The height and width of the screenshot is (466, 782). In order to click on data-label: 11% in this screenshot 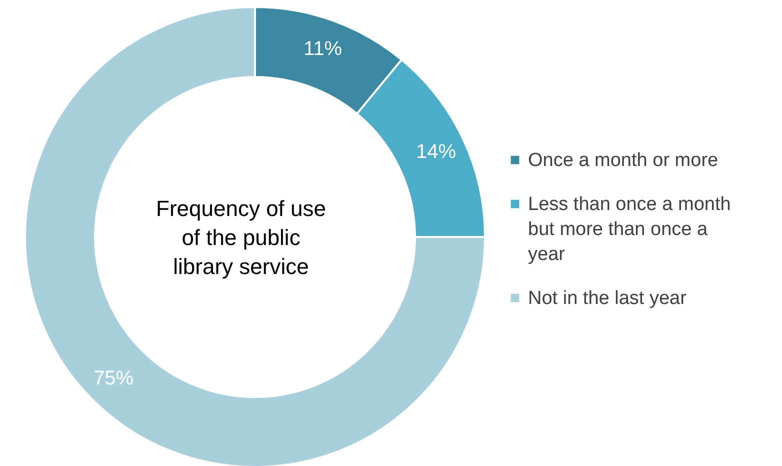, I will do `click(322, 49)`.